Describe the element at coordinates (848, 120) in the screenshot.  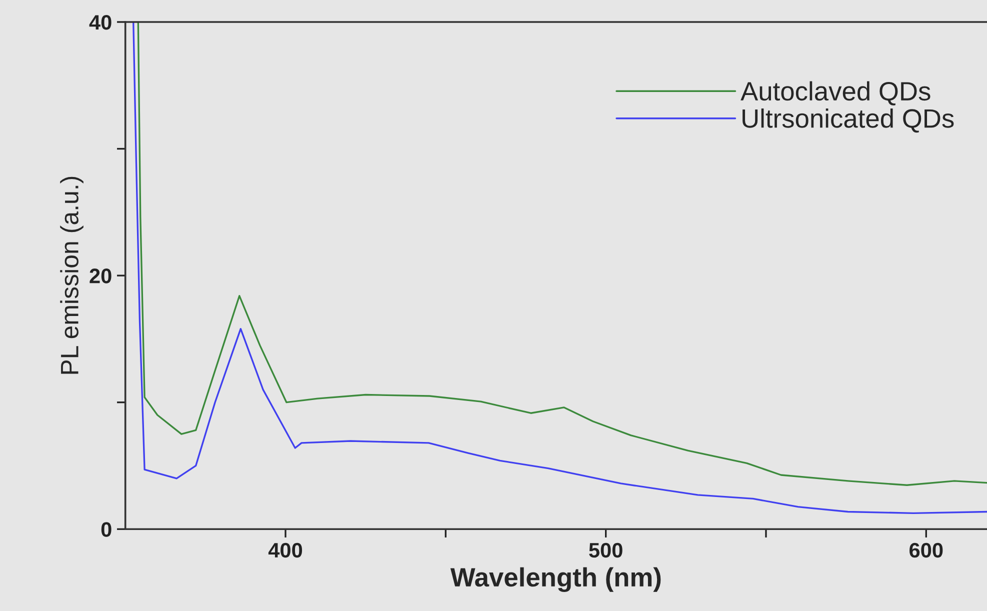
I see `legend-label: Ultrsonicated QDs` at that location.